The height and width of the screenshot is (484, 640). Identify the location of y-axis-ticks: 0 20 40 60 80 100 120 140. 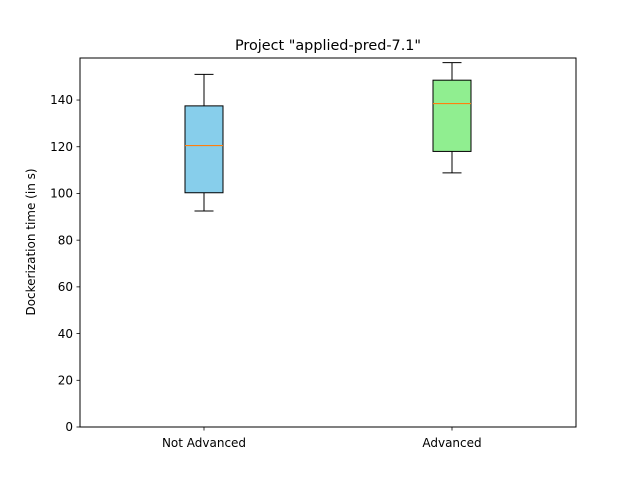
(65, 263).